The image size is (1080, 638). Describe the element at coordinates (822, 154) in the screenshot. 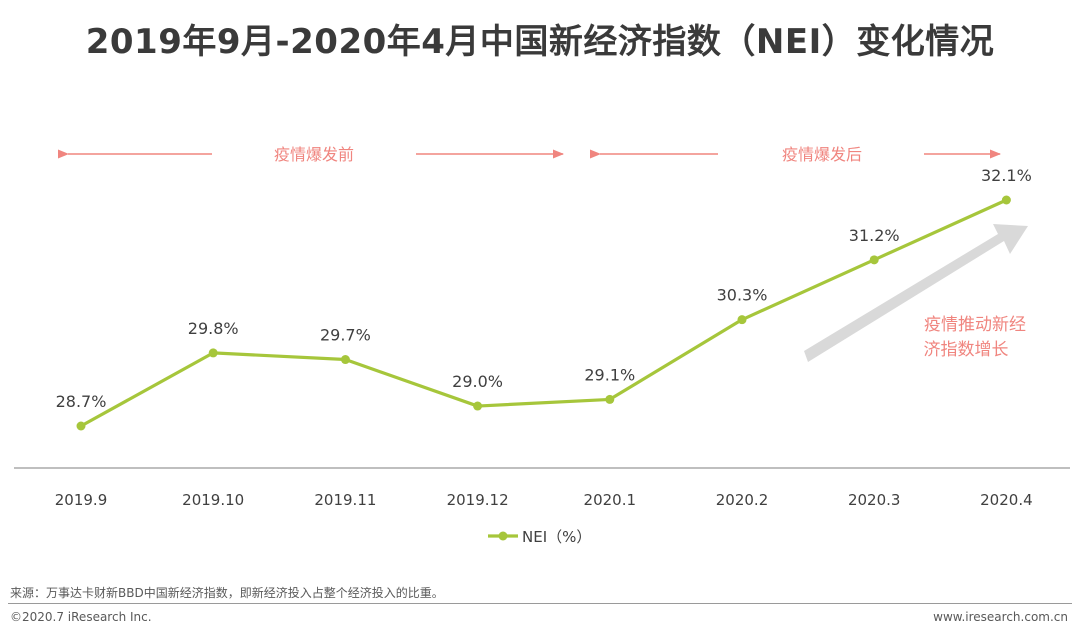

I see `annotation-after: 疫情爆发后` at that location.